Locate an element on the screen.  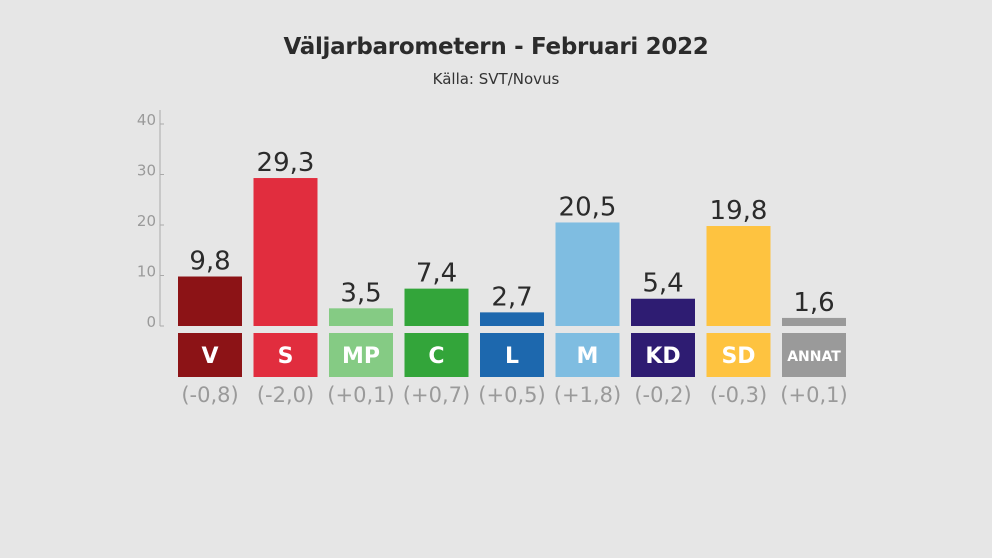
bar-value-label: 20,5 is located at coordinates (588, 207).